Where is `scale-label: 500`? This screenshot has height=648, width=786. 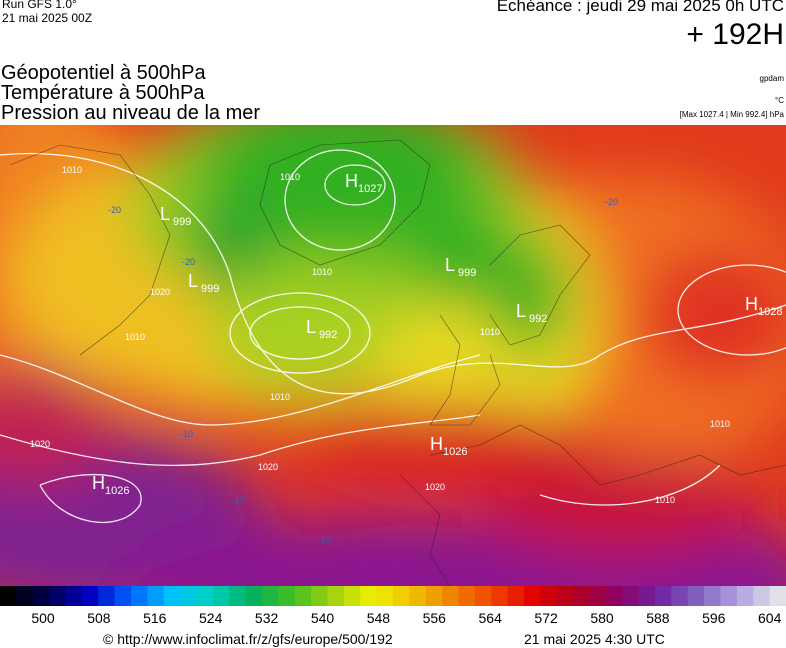 scale-label: 500 is located at coordinates (43, 618).